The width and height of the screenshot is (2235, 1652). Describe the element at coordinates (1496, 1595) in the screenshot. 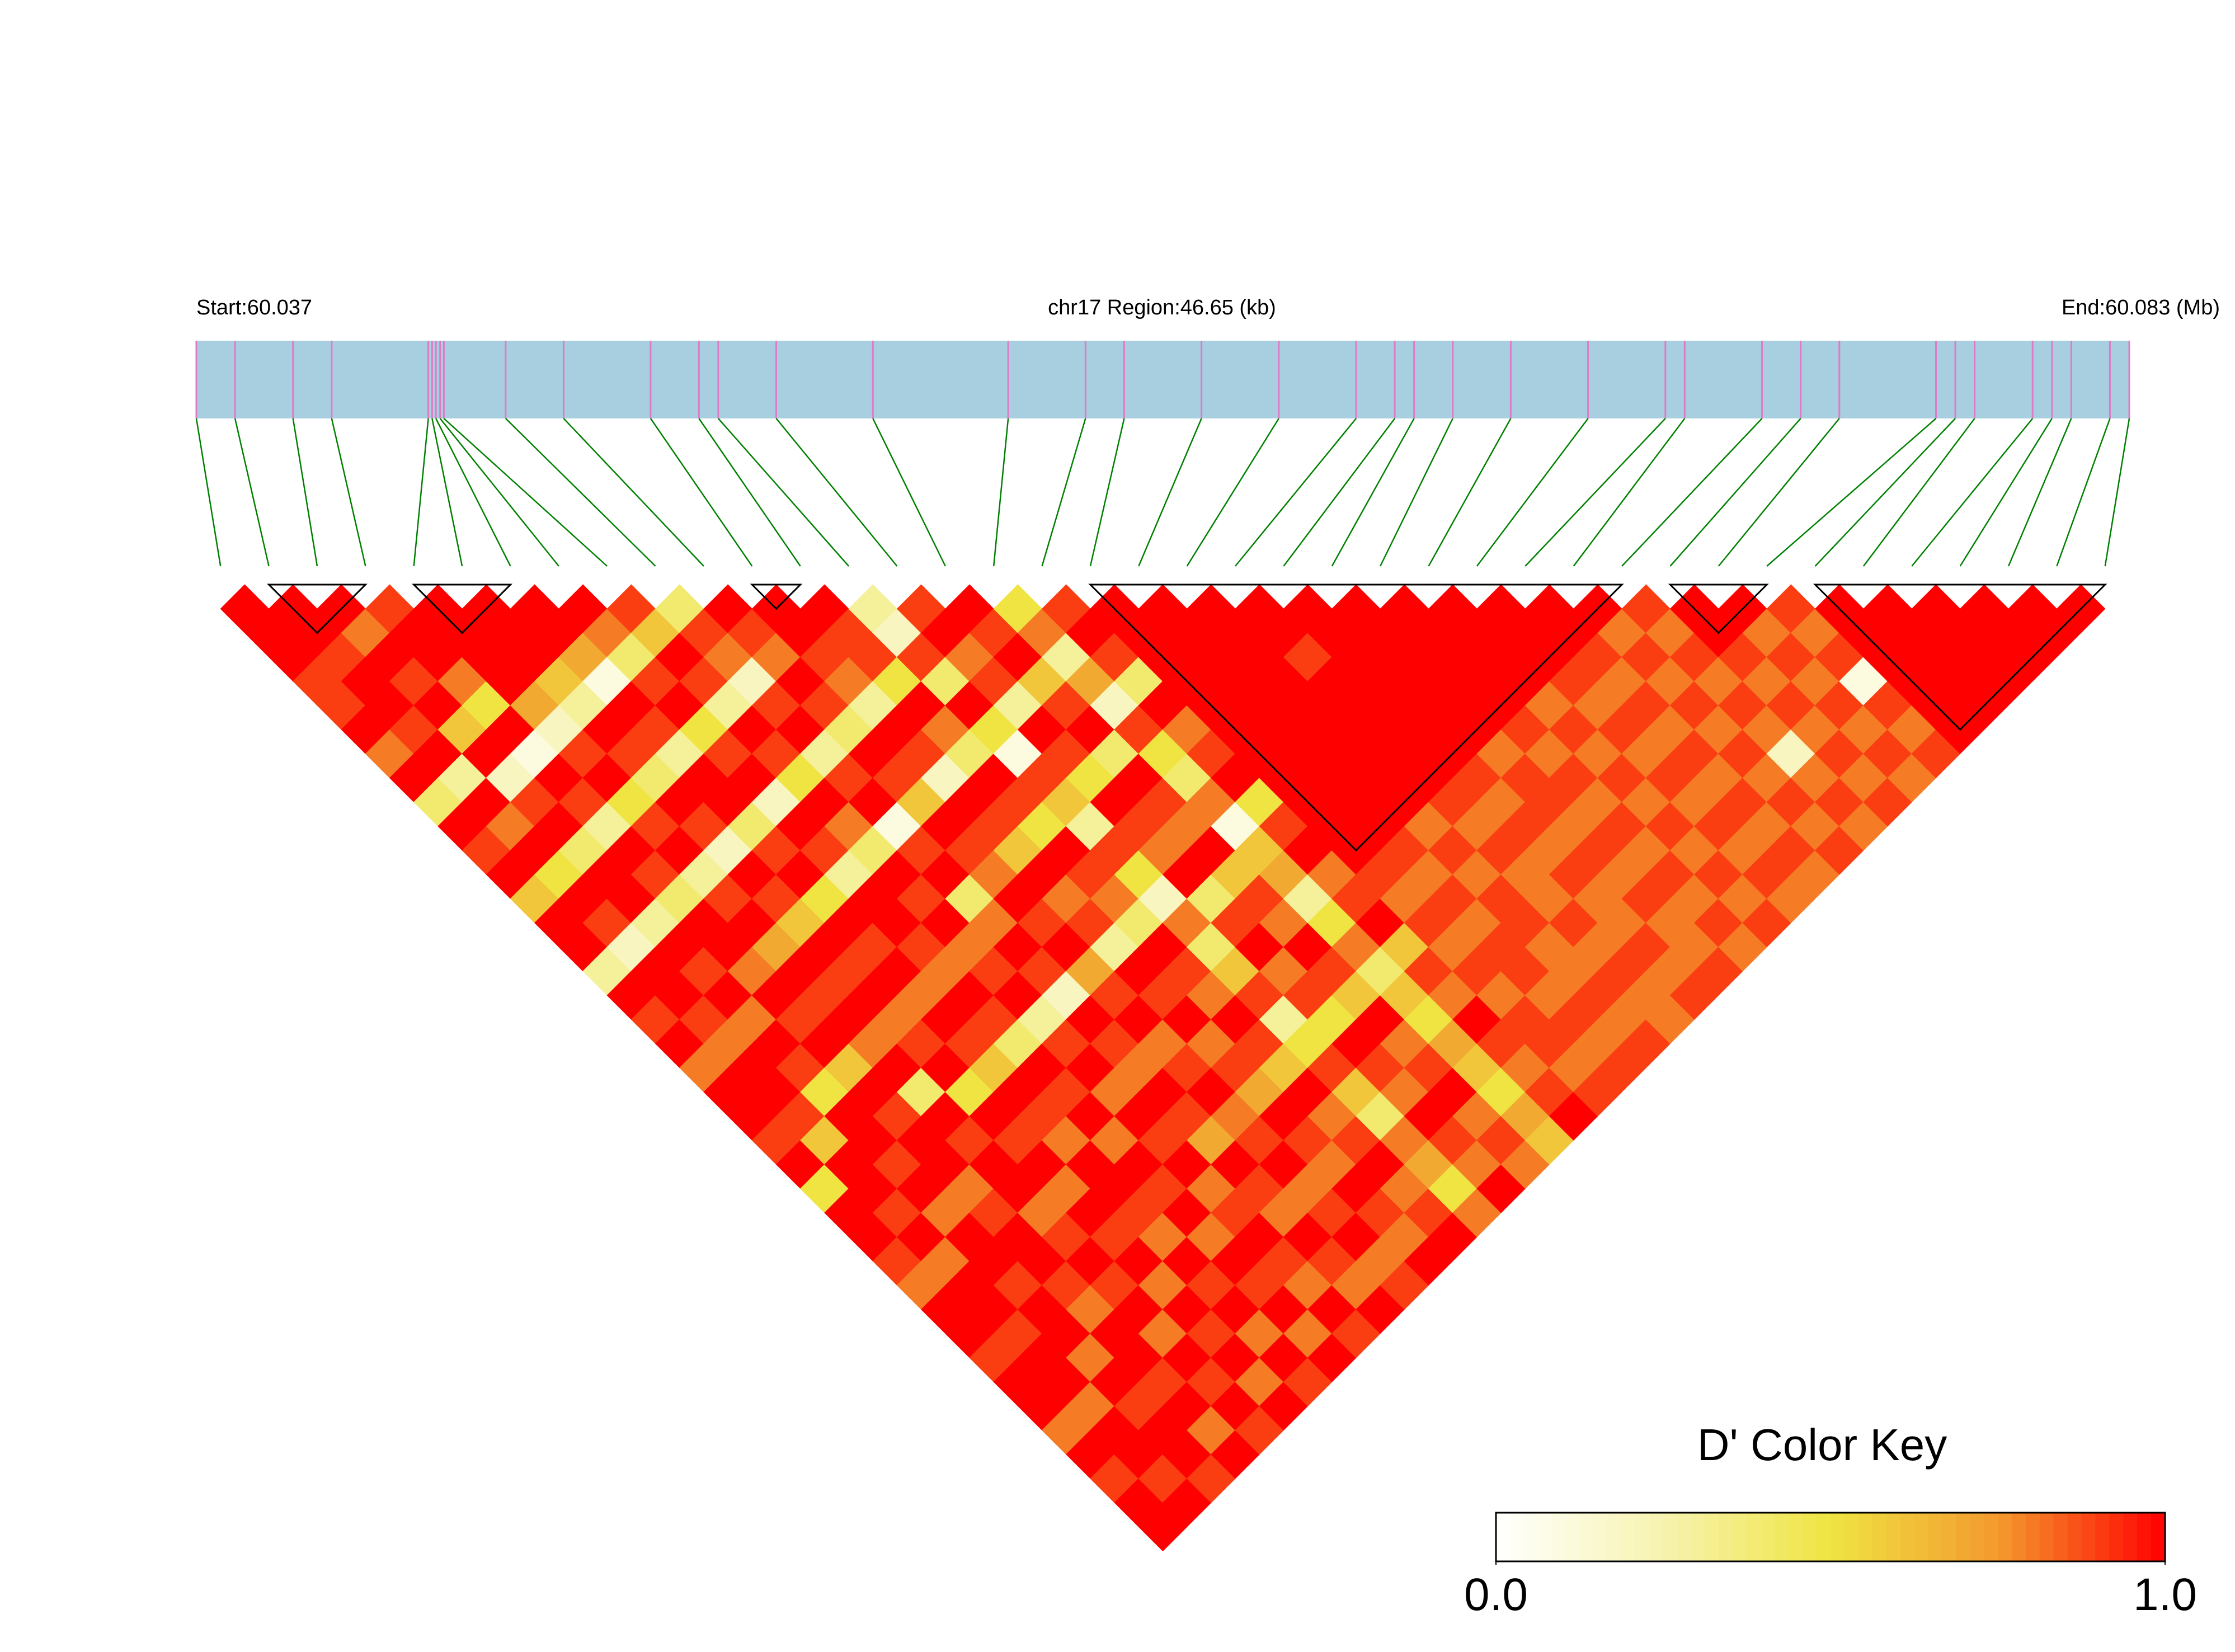

I see `colorbar-tick-label: 0.0` at that location.